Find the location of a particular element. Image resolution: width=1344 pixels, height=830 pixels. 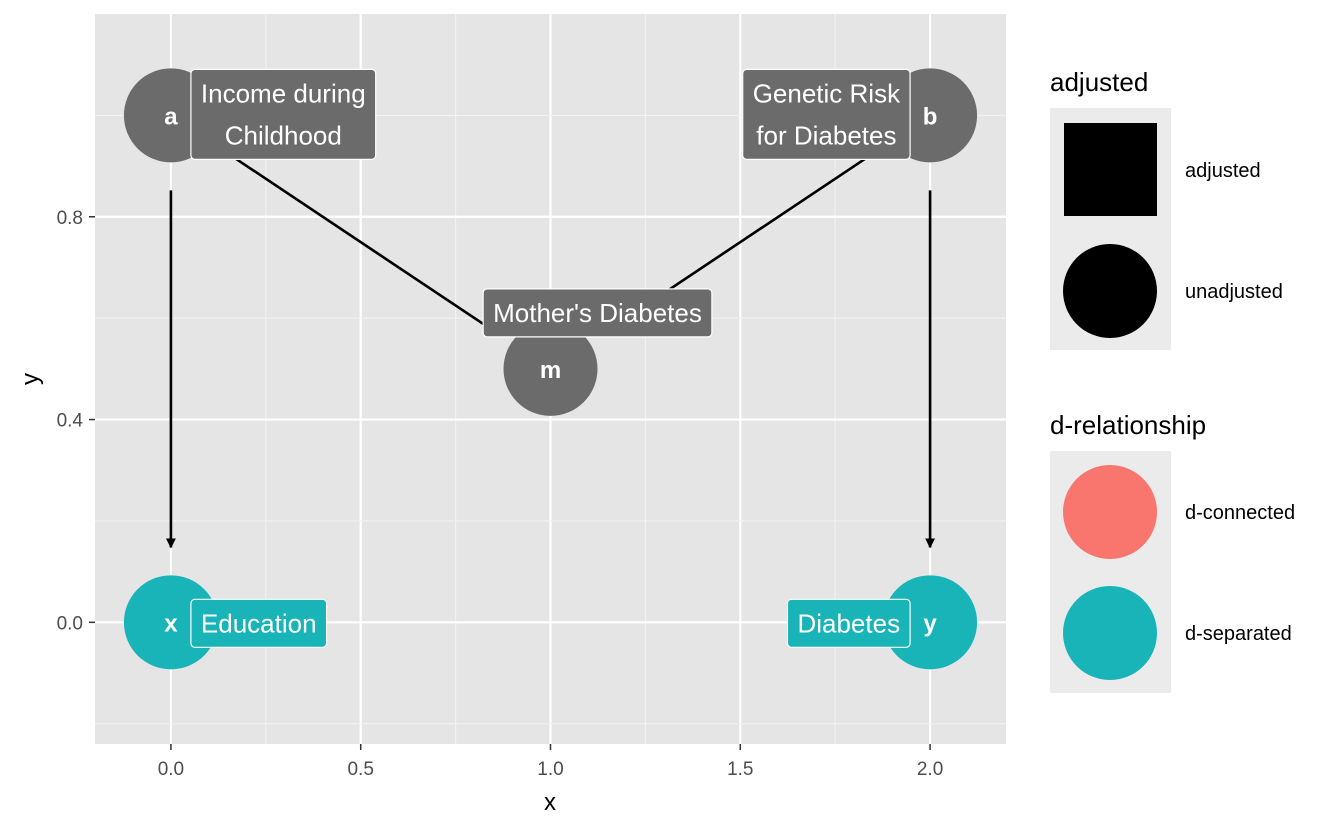

node-b-name: b is located at coordinates (930, 116).